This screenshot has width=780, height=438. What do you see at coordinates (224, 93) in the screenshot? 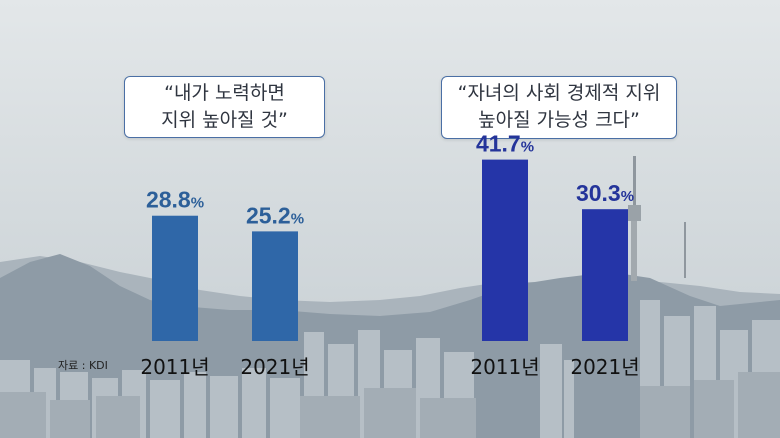
I see `quote-left-line-1: “내가 노력하면` at bounding box center [224, 93].